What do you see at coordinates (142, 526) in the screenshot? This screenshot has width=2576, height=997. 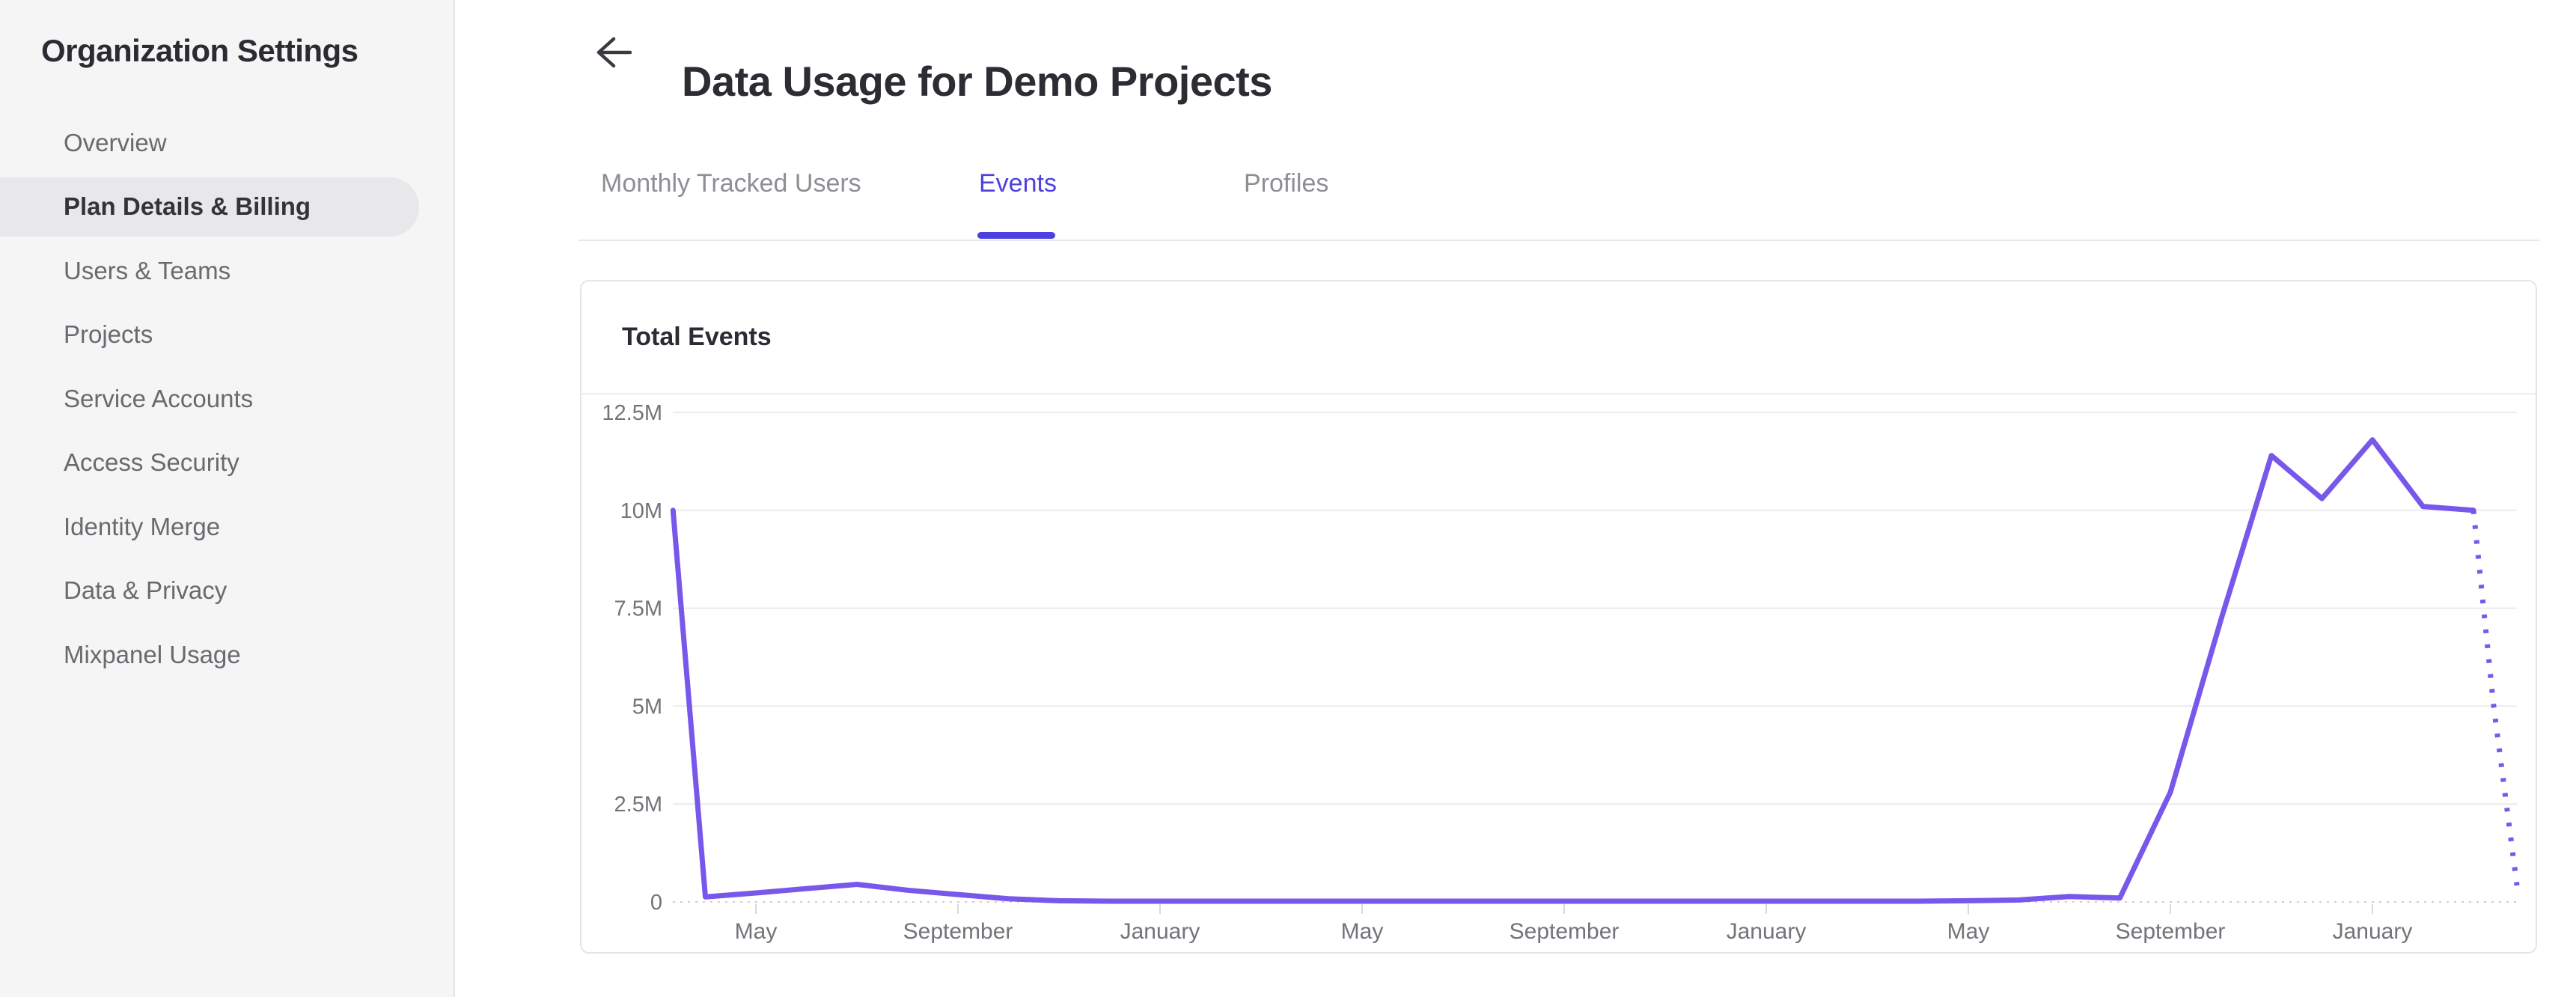 I see `sidebar-item-label: Identity Merge` at bounding box center [142, 526].